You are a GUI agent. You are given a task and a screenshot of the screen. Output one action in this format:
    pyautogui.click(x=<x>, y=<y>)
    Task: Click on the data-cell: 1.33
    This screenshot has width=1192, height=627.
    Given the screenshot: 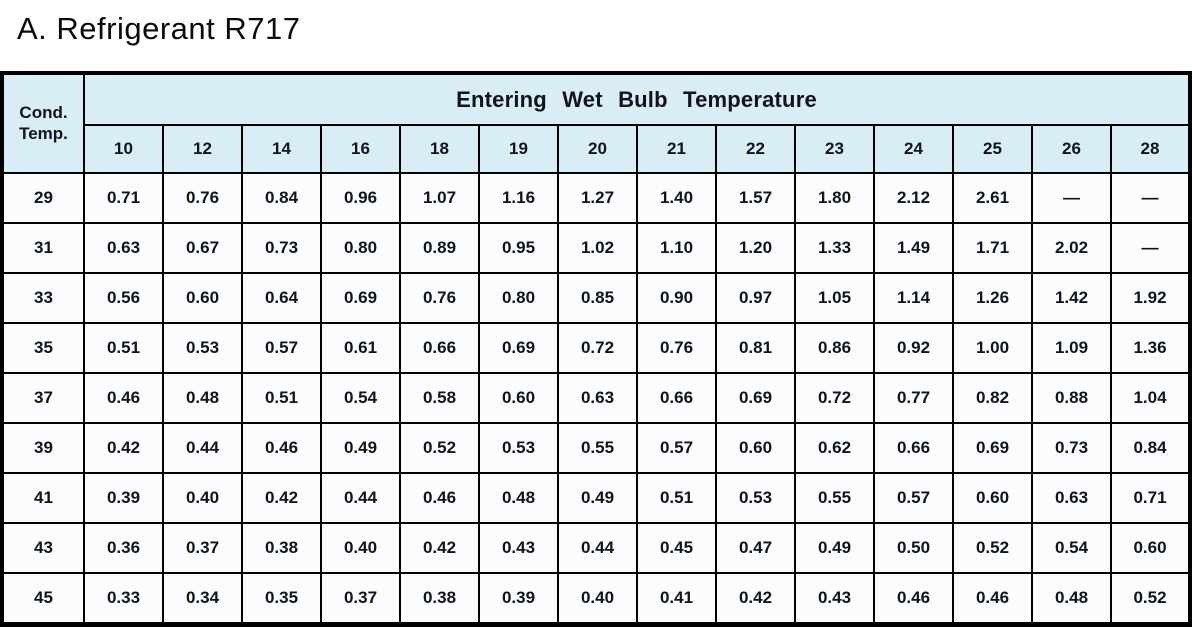 What is the action you would take?
    pyautogui.click(x=834, y=248)
    